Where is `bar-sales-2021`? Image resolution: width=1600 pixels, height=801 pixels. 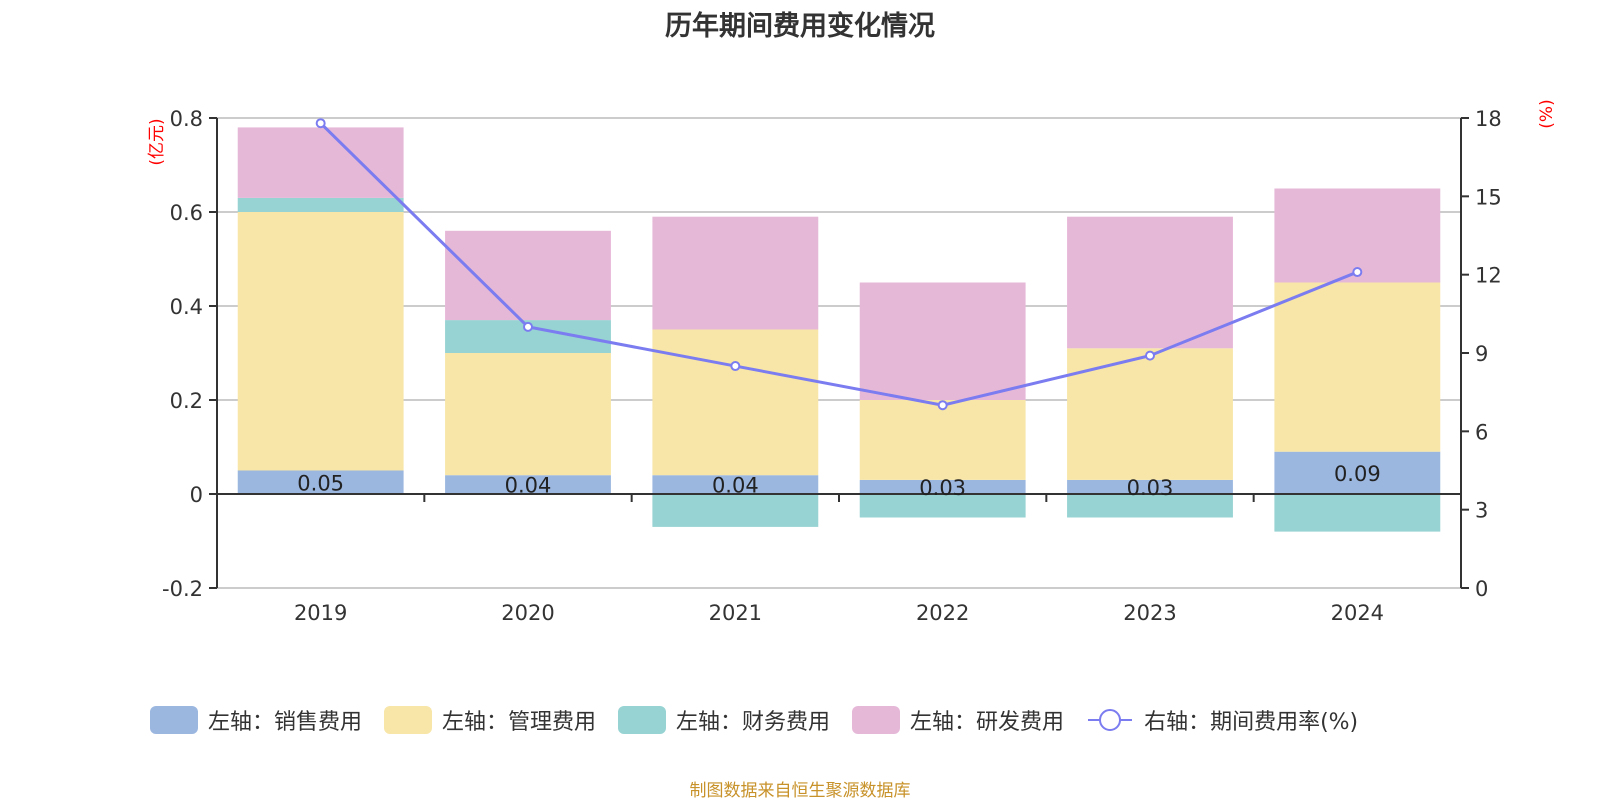 bar-sales-2021 is located at coordinates (735, 484).